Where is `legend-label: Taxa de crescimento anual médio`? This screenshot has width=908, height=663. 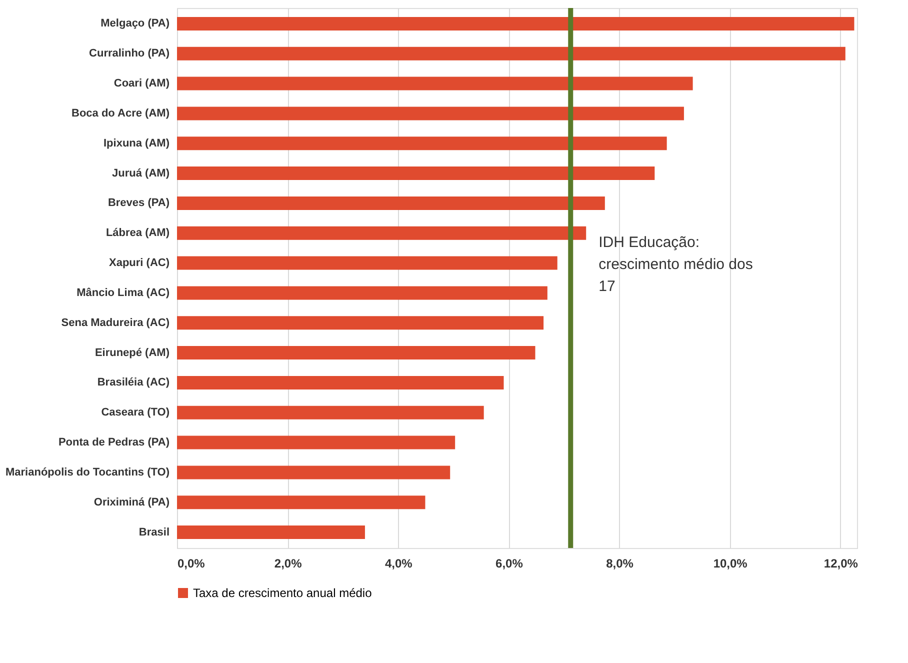
legend-label: Taxa de crescimento anual médio is located at coordinates (282, 593).